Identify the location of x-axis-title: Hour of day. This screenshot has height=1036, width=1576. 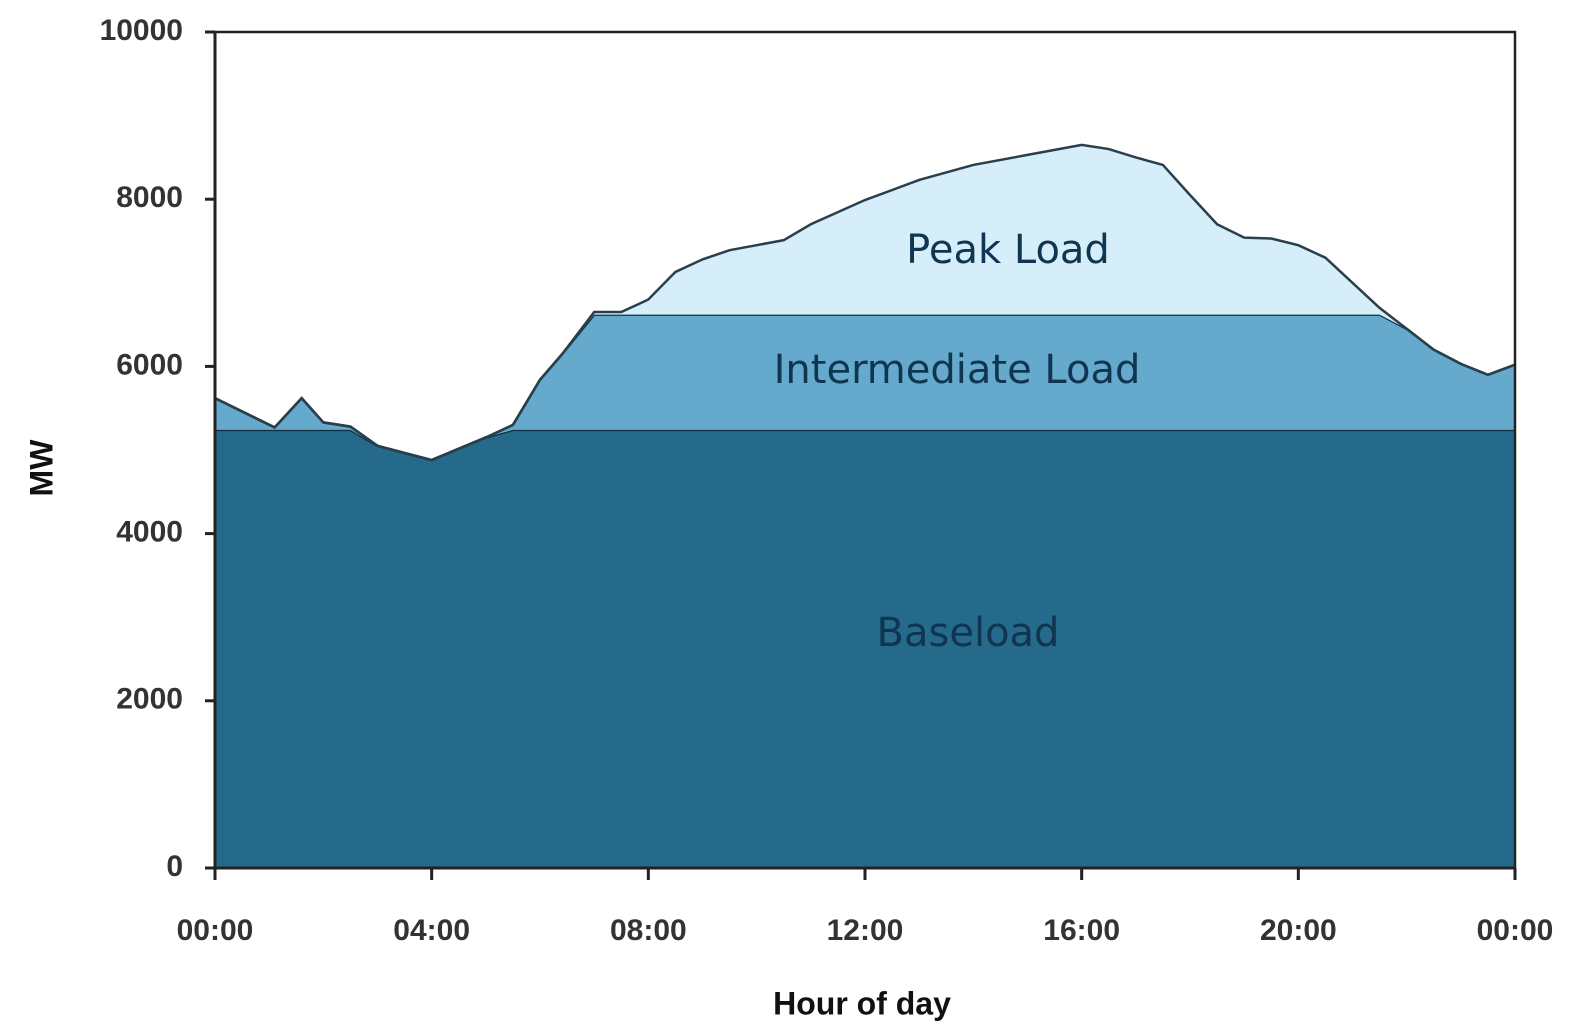
(862, 1003).